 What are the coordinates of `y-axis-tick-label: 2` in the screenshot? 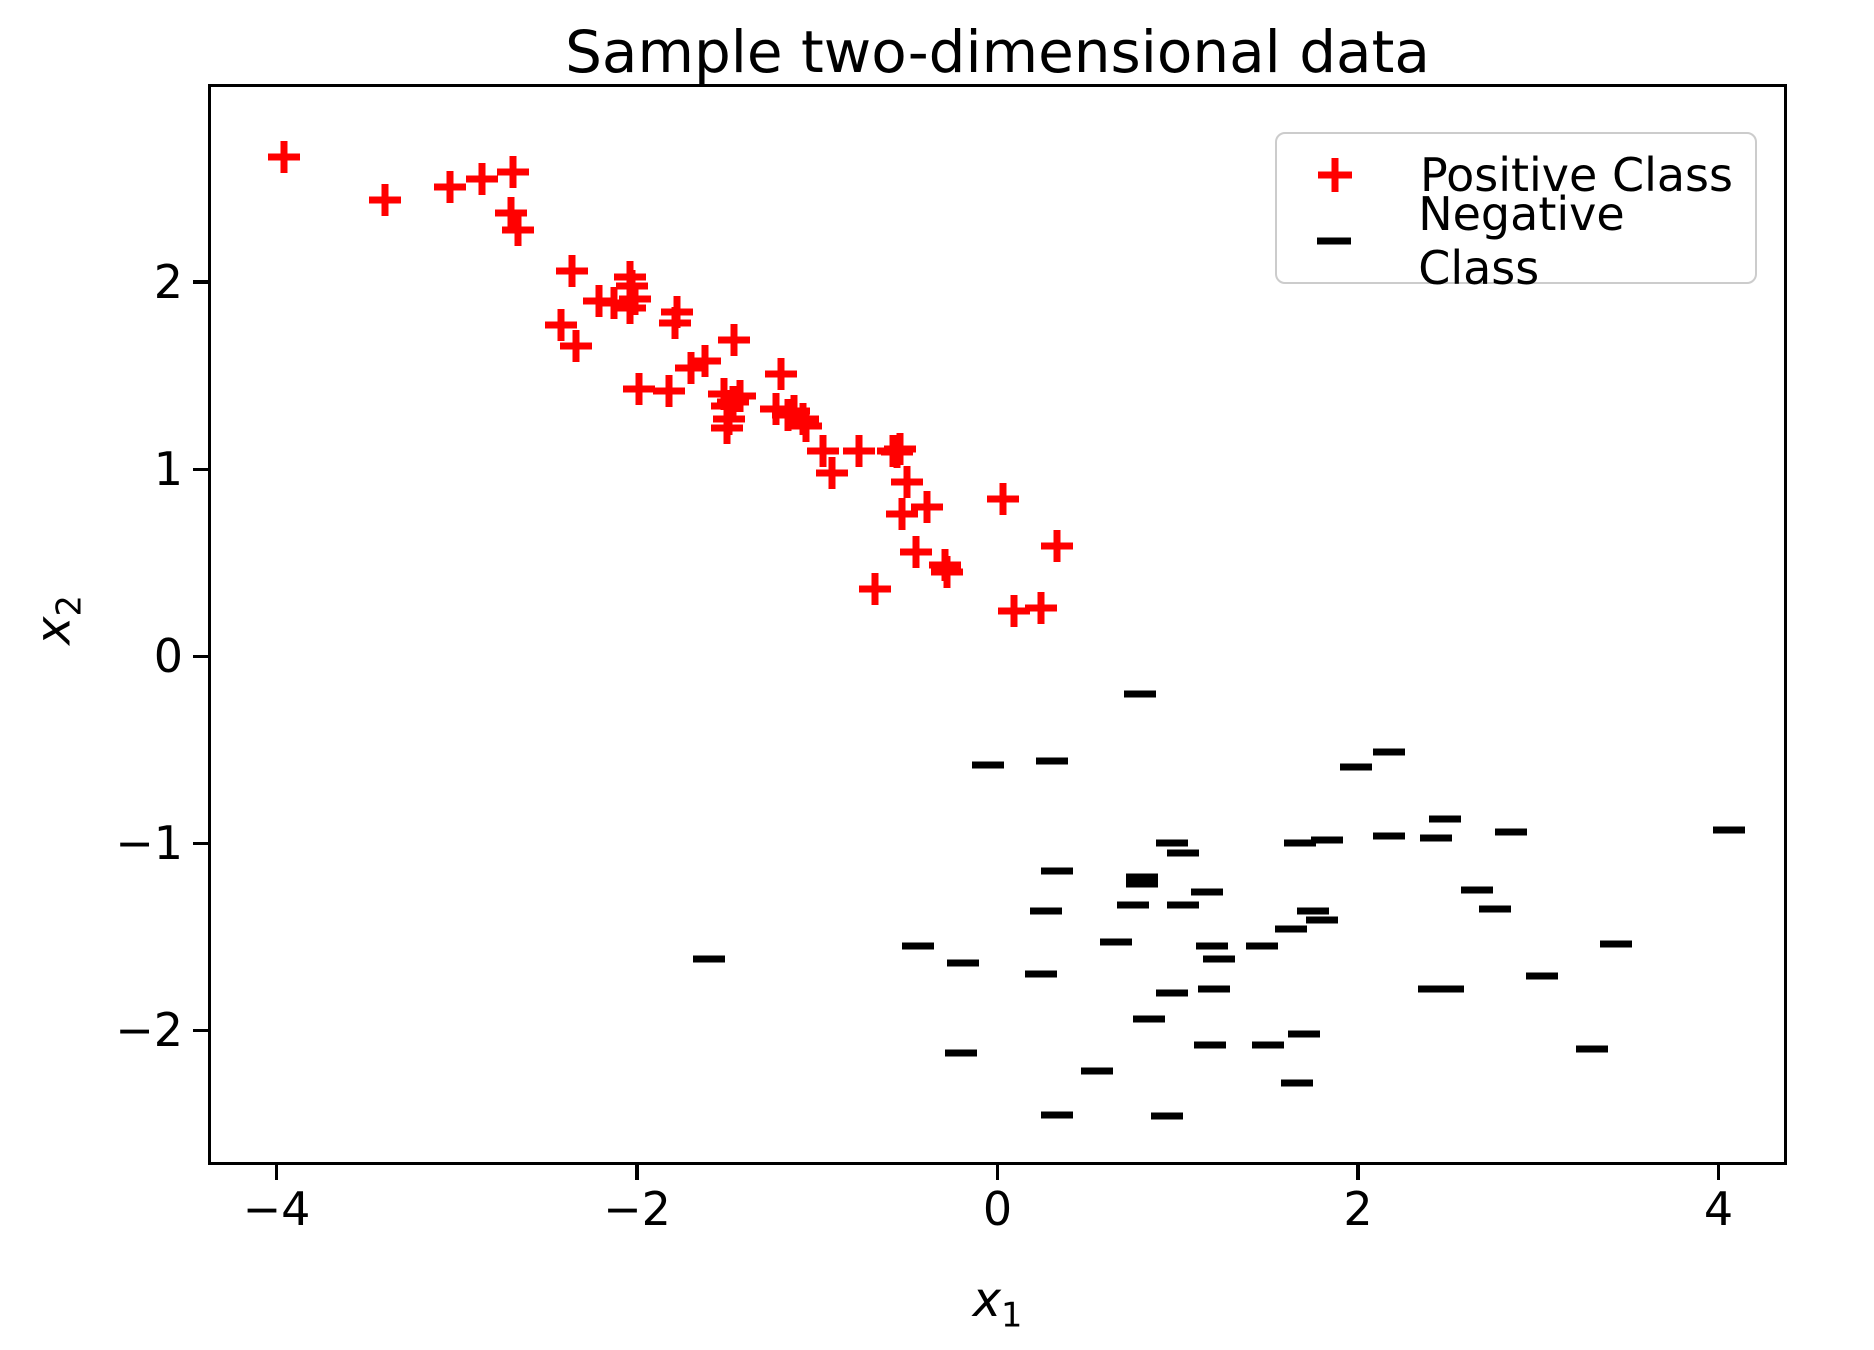 It's located at (168, 282).